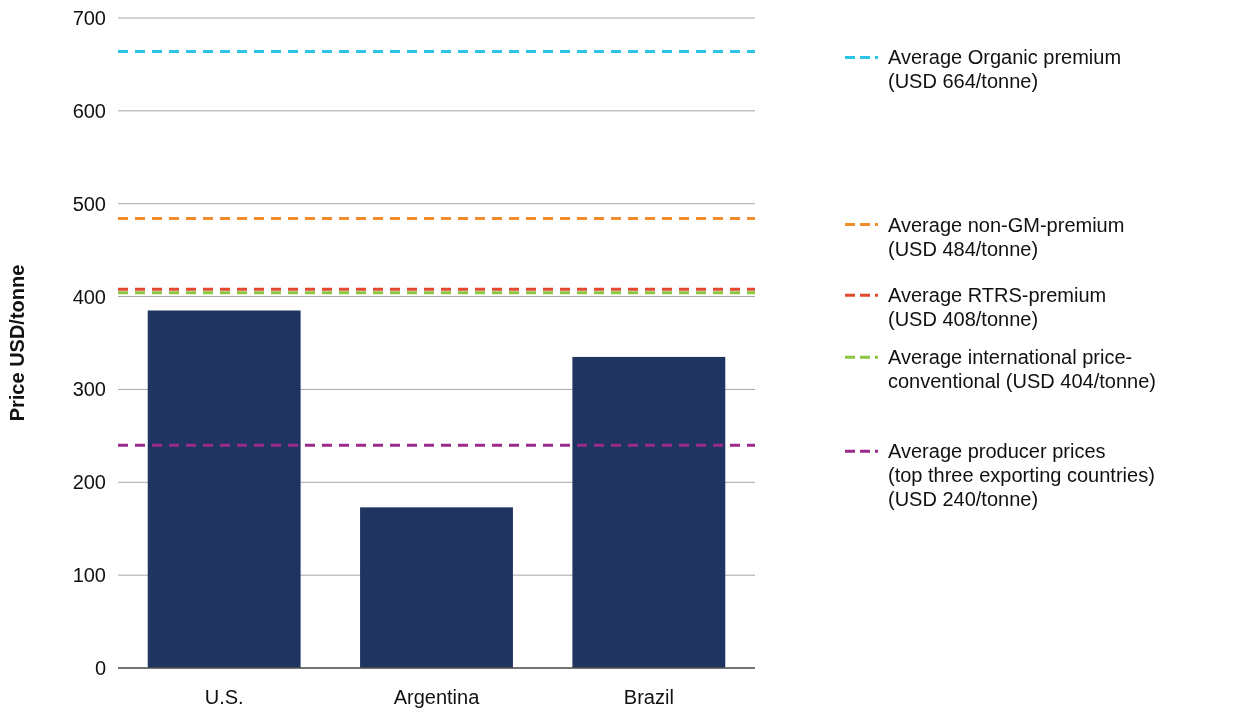  Describe the element at coordinates (1005, 69) in the screenshot. I see `legend-label: Average Organic premium (USD 664/tonne)` at that location.